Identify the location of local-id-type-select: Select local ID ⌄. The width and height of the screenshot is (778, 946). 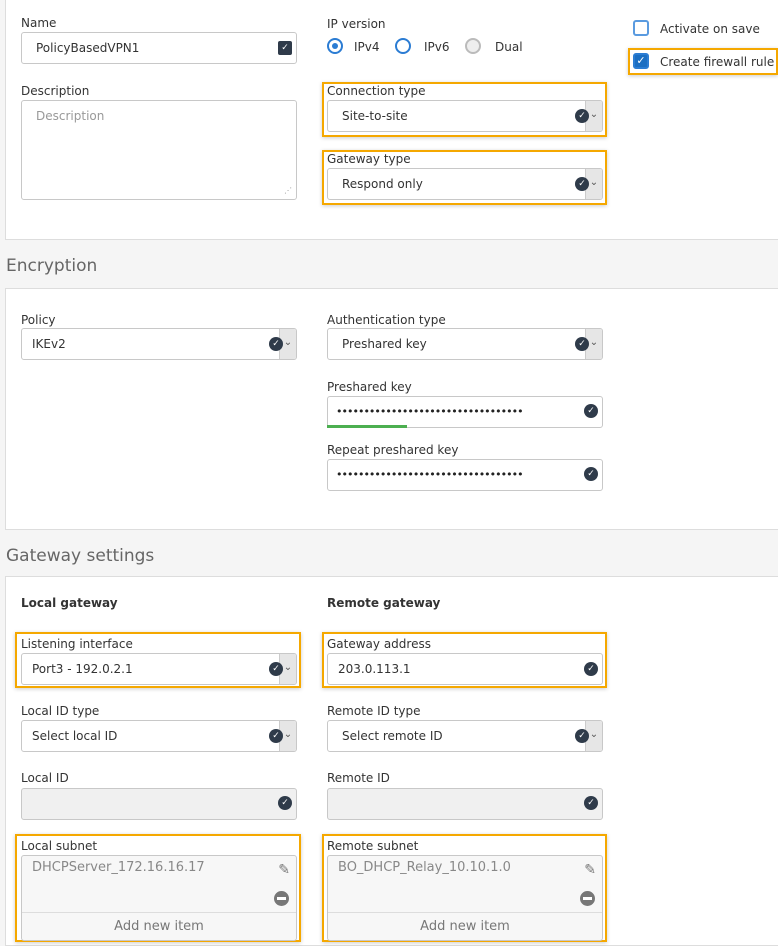
(159, 736).